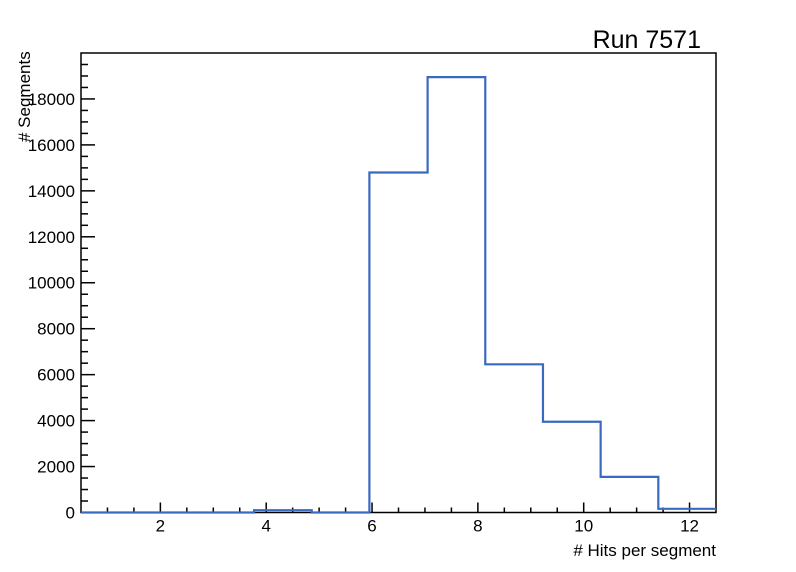 Image resolution: width=796 pixels, height=572 pixels. Describe the element at coordinates (56, 329) in the screenshot. I see `y-tick-label: 8000` at that location.